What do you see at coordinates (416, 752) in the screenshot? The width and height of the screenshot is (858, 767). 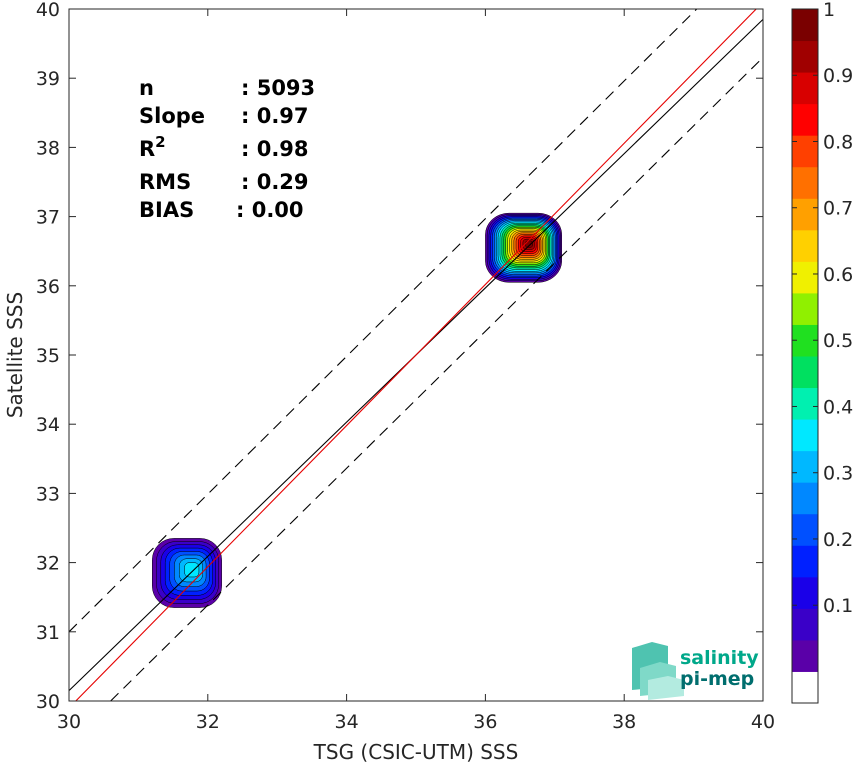 I see `x-axis-label: TSG (CSIC-UTM) SSS` at bounding box center [416, 752].